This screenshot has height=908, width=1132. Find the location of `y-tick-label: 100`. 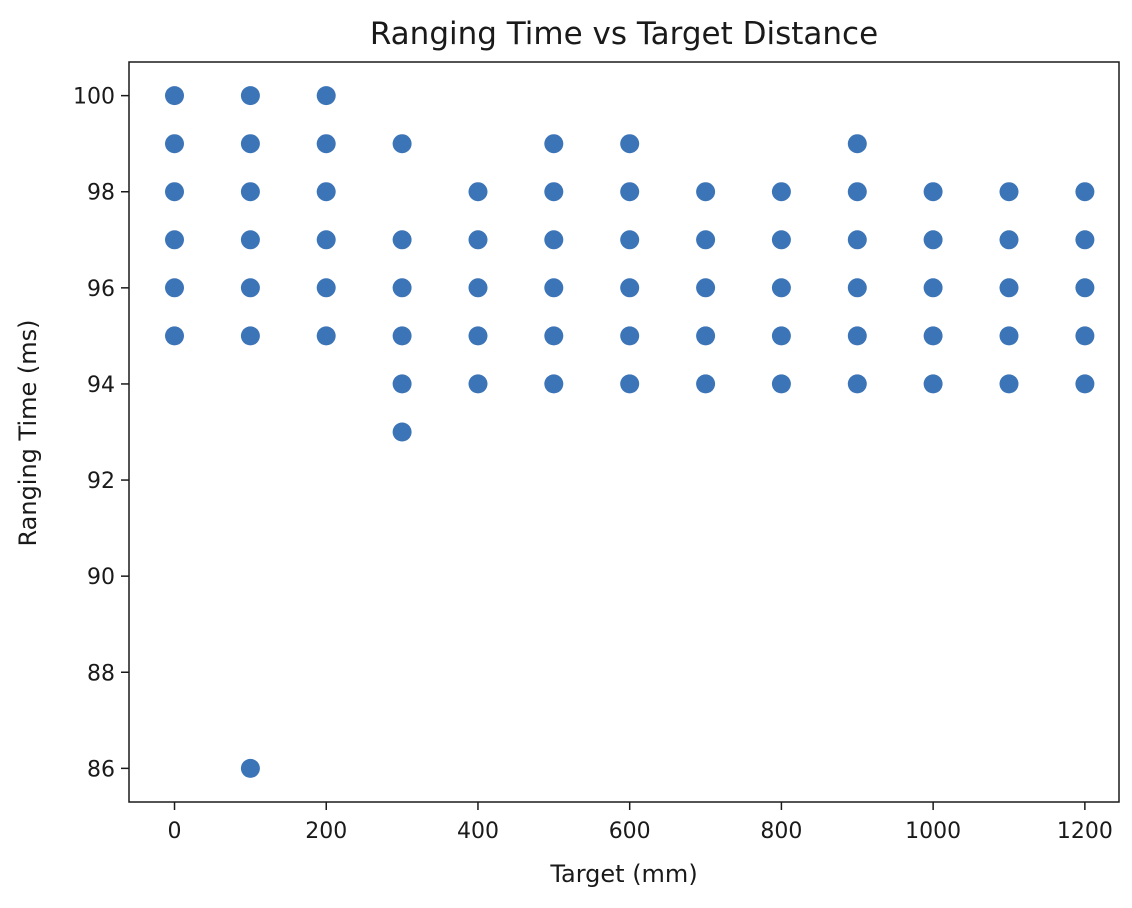

y-tick-label: 100 is located at coordinates (94, 97).